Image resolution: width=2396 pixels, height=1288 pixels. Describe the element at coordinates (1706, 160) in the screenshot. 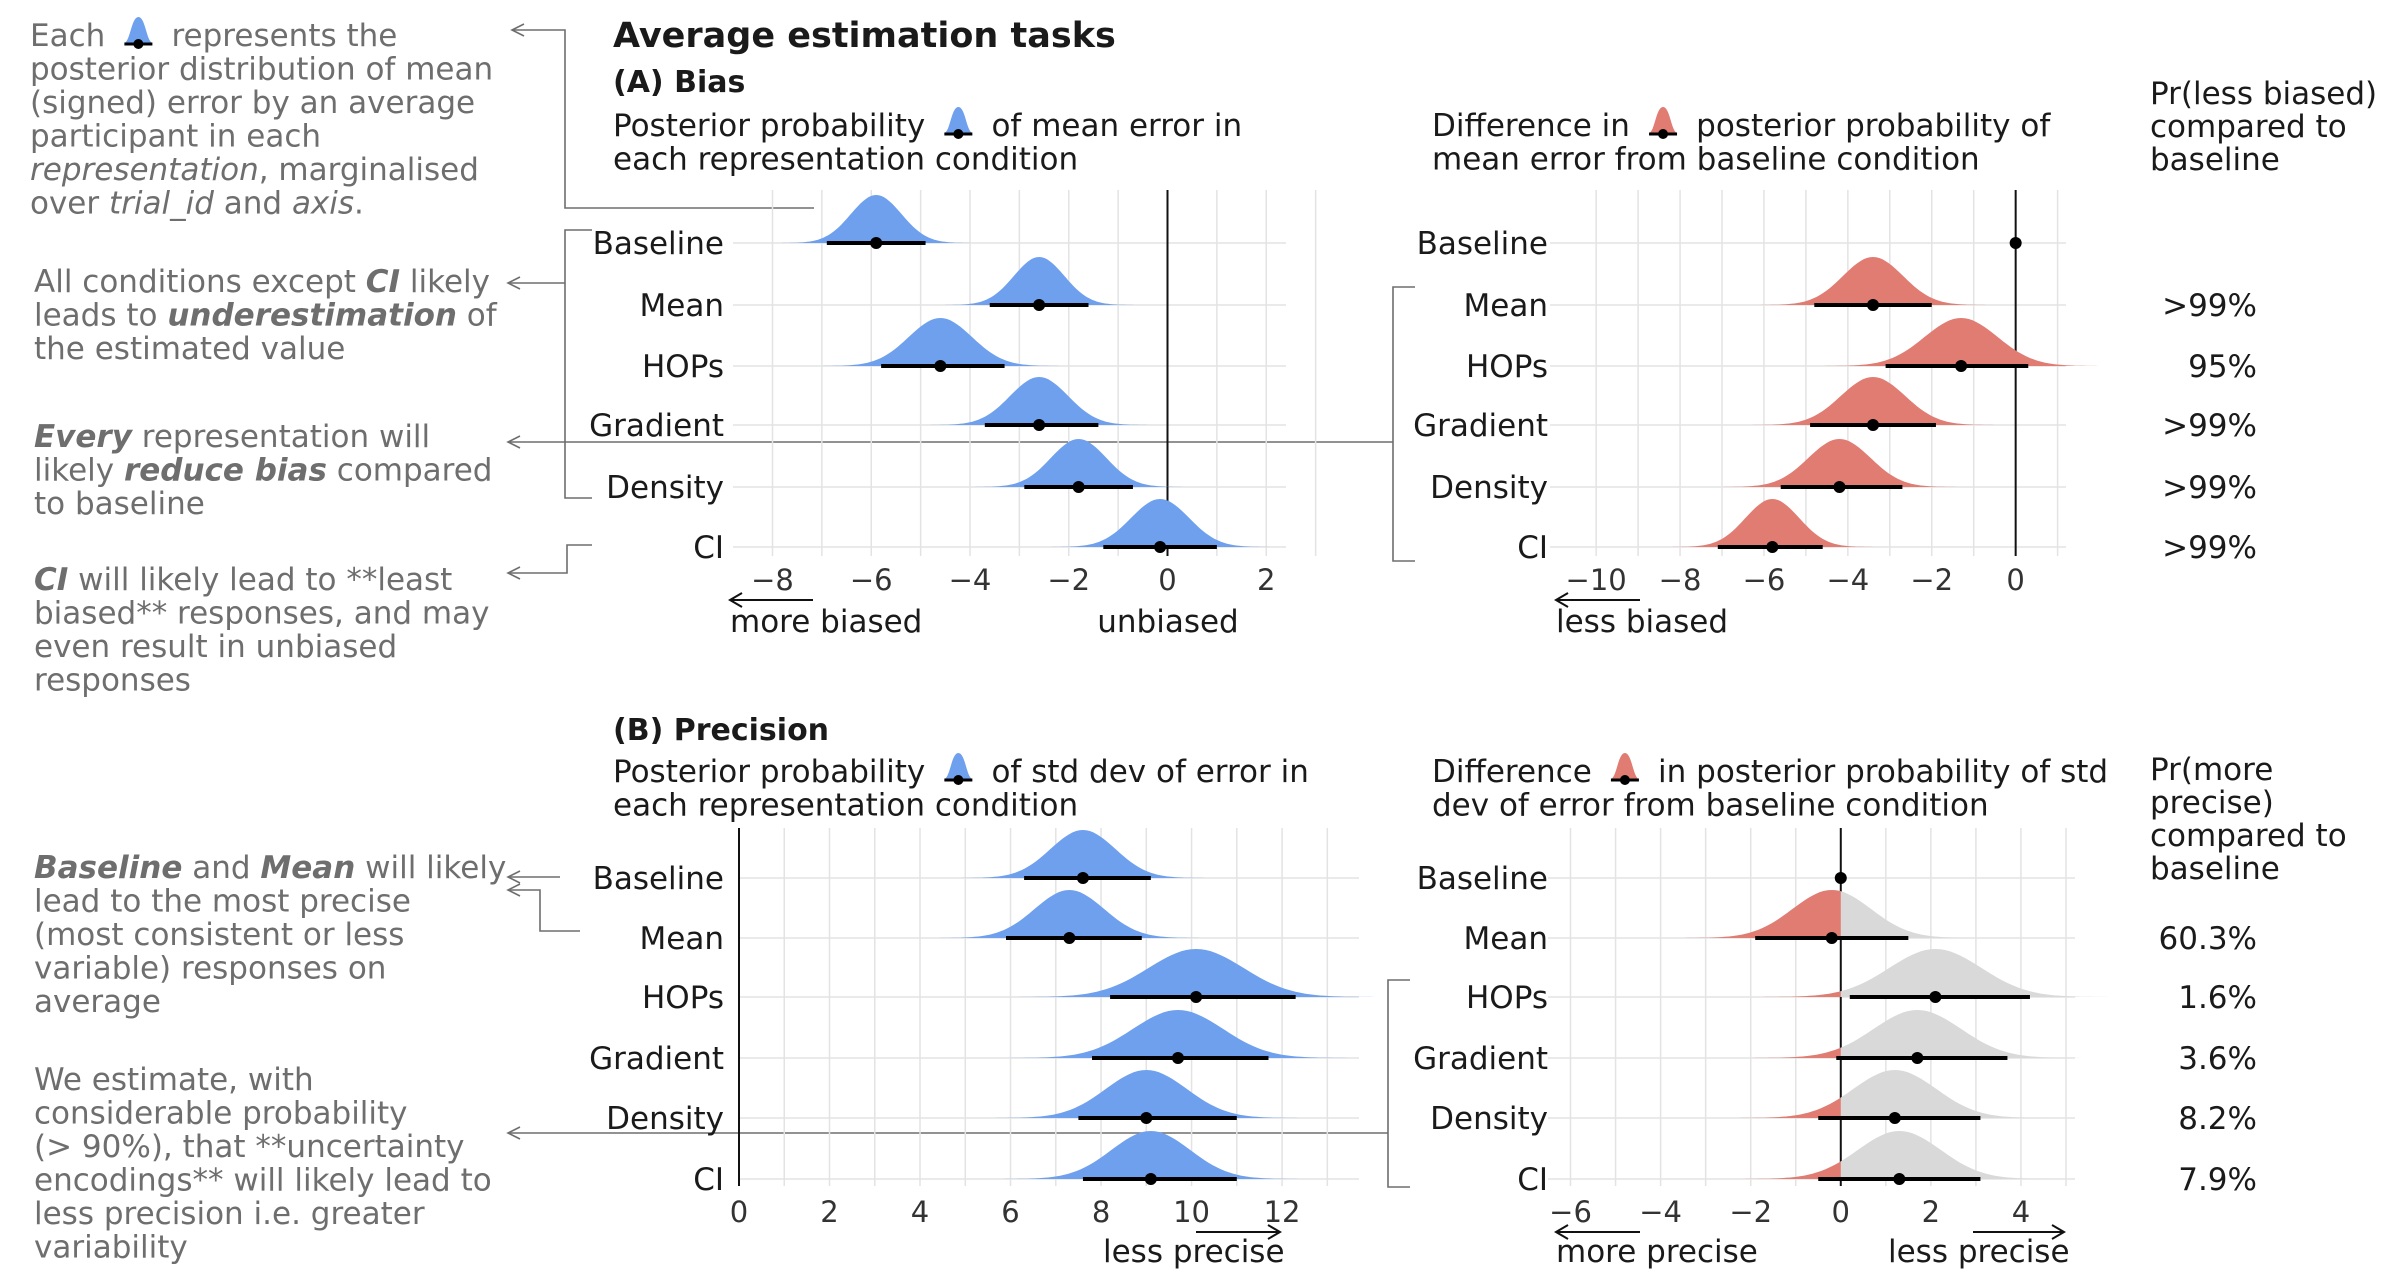

I see `text-span: mean error from baseline condition` at that location.